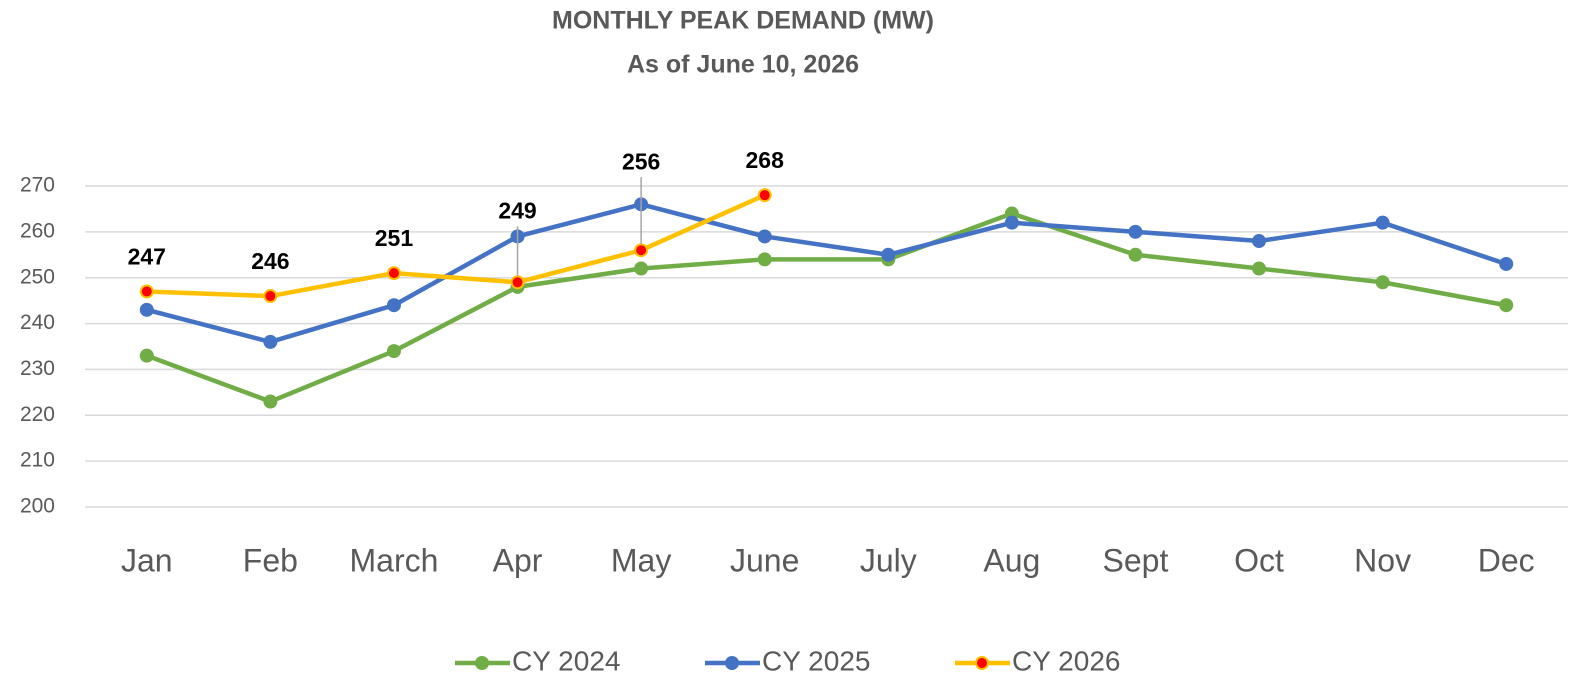 The image size is (1586, 689). What do you see at coordinates (147, 560) in the screenshot?
I see `x-tick-label: Jan` at bounding box center [147, 560].